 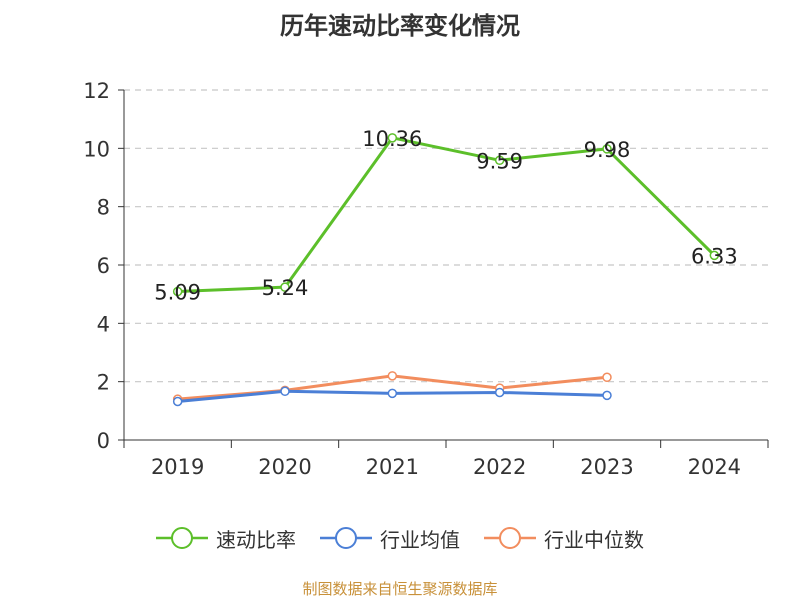 I want to click on y-tick-label: 8, so click(x=103, y=208).